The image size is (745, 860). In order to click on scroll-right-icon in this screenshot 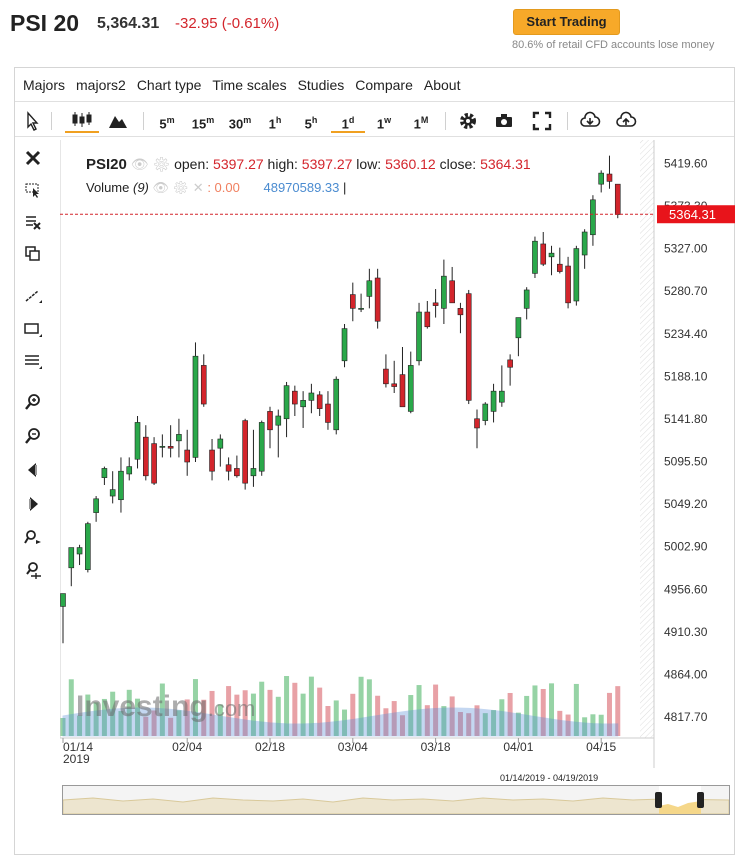, I will do `click(33, 504)`.